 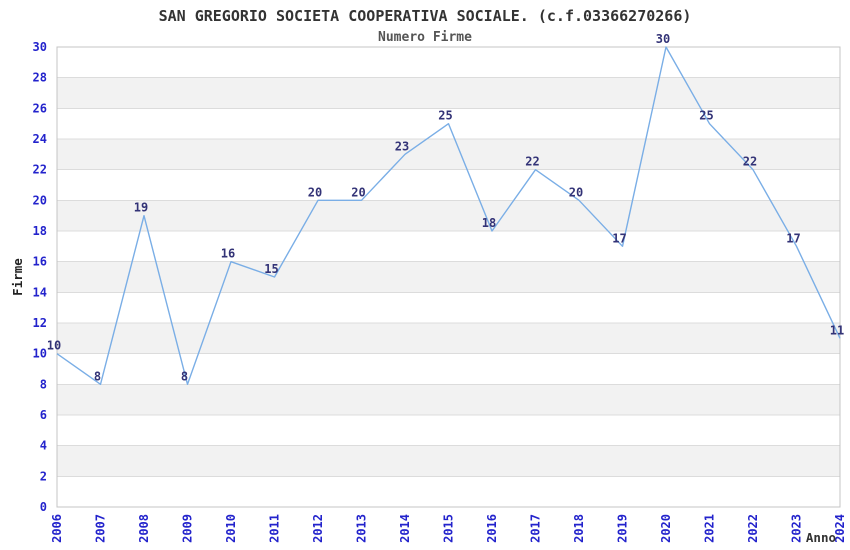 I want to click on x-tick-label: 2007, so click(x=101, y=528).